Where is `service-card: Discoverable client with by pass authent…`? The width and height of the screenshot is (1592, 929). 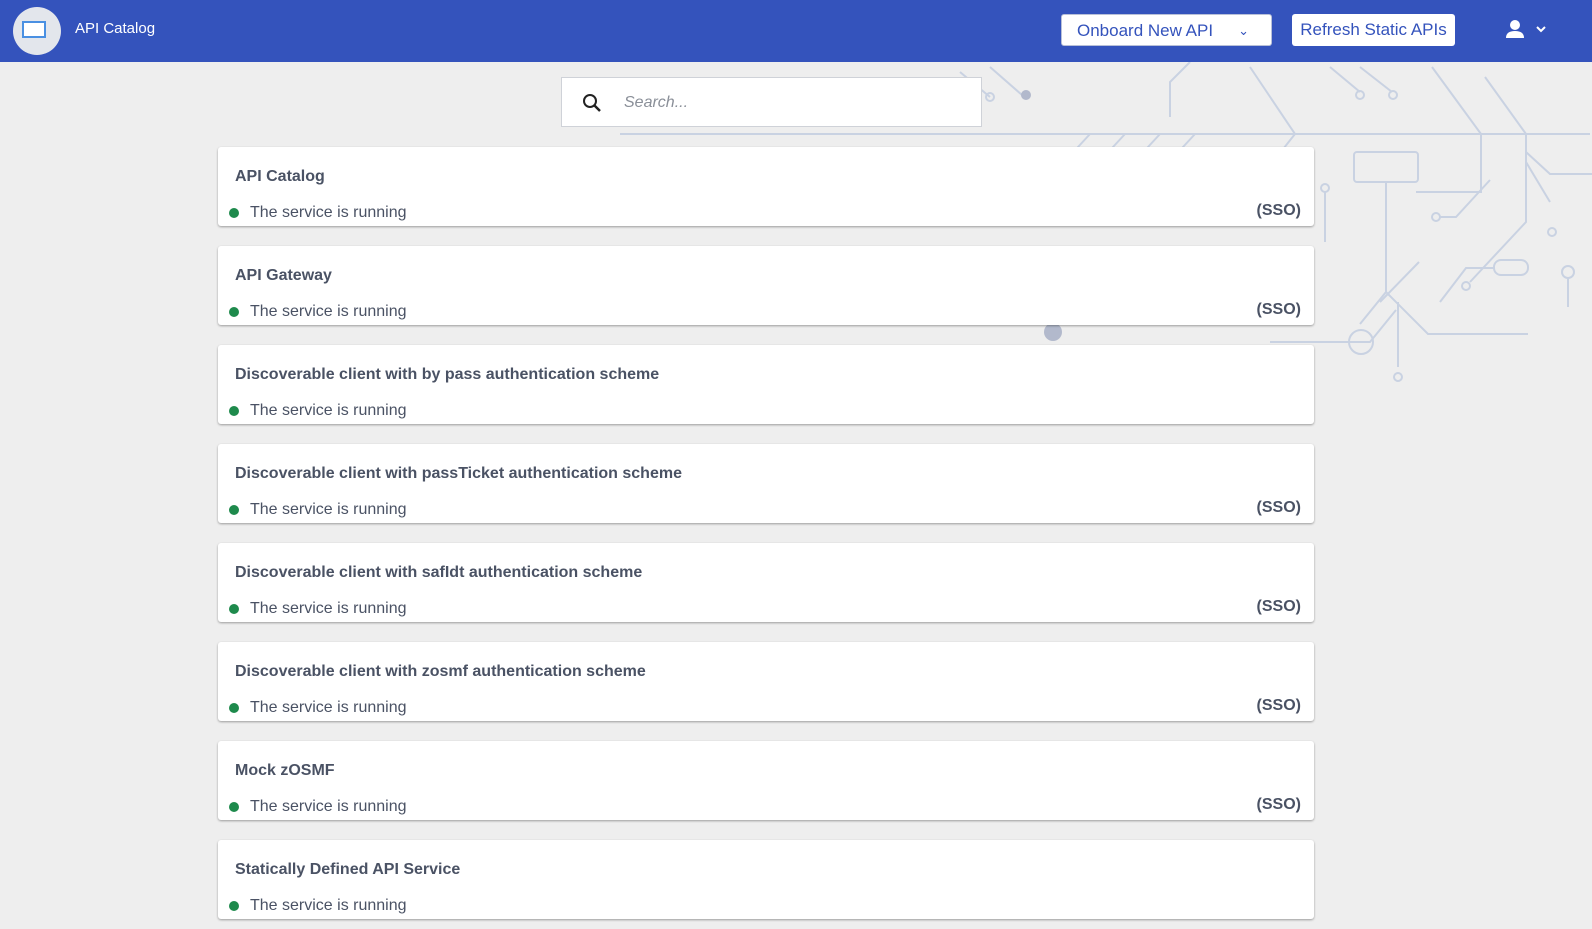 service-card: Discoverable client with by pass authent… is located at coordinates (766, 384).